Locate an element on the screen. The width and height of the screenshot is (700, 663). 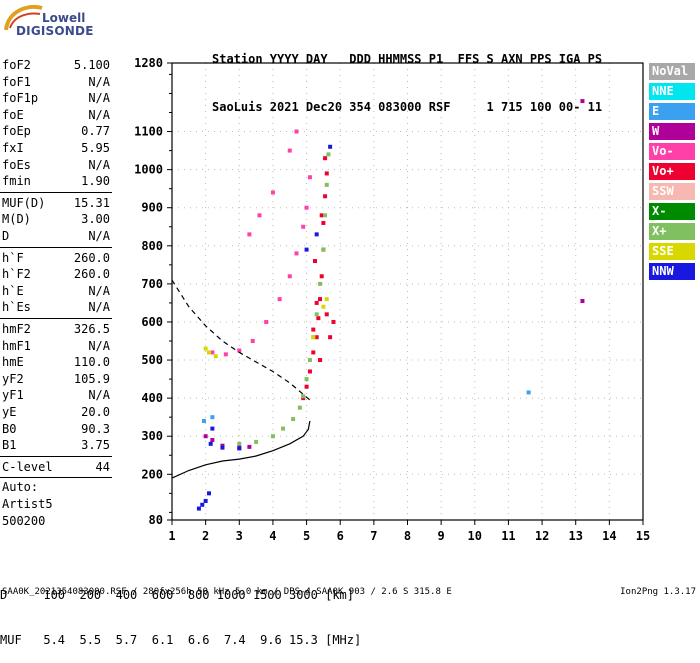
x-tick-label: 14 is located at coordinates (609, 536).